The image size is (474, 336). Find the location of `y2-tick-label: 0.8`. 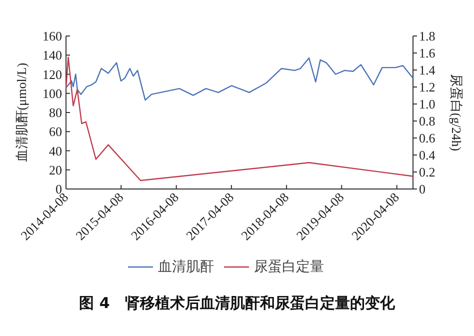

y2-tick-label: 0.8 is located at coordinates (427, 121).